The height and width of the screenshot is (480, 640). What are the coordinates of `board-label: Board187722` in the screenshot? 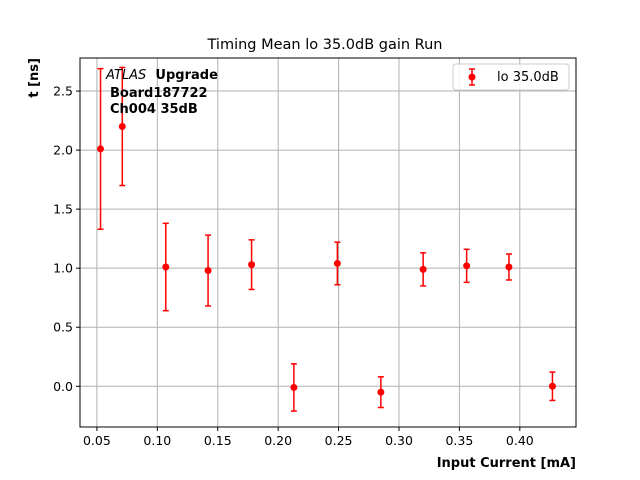 It's located at (159, 93).